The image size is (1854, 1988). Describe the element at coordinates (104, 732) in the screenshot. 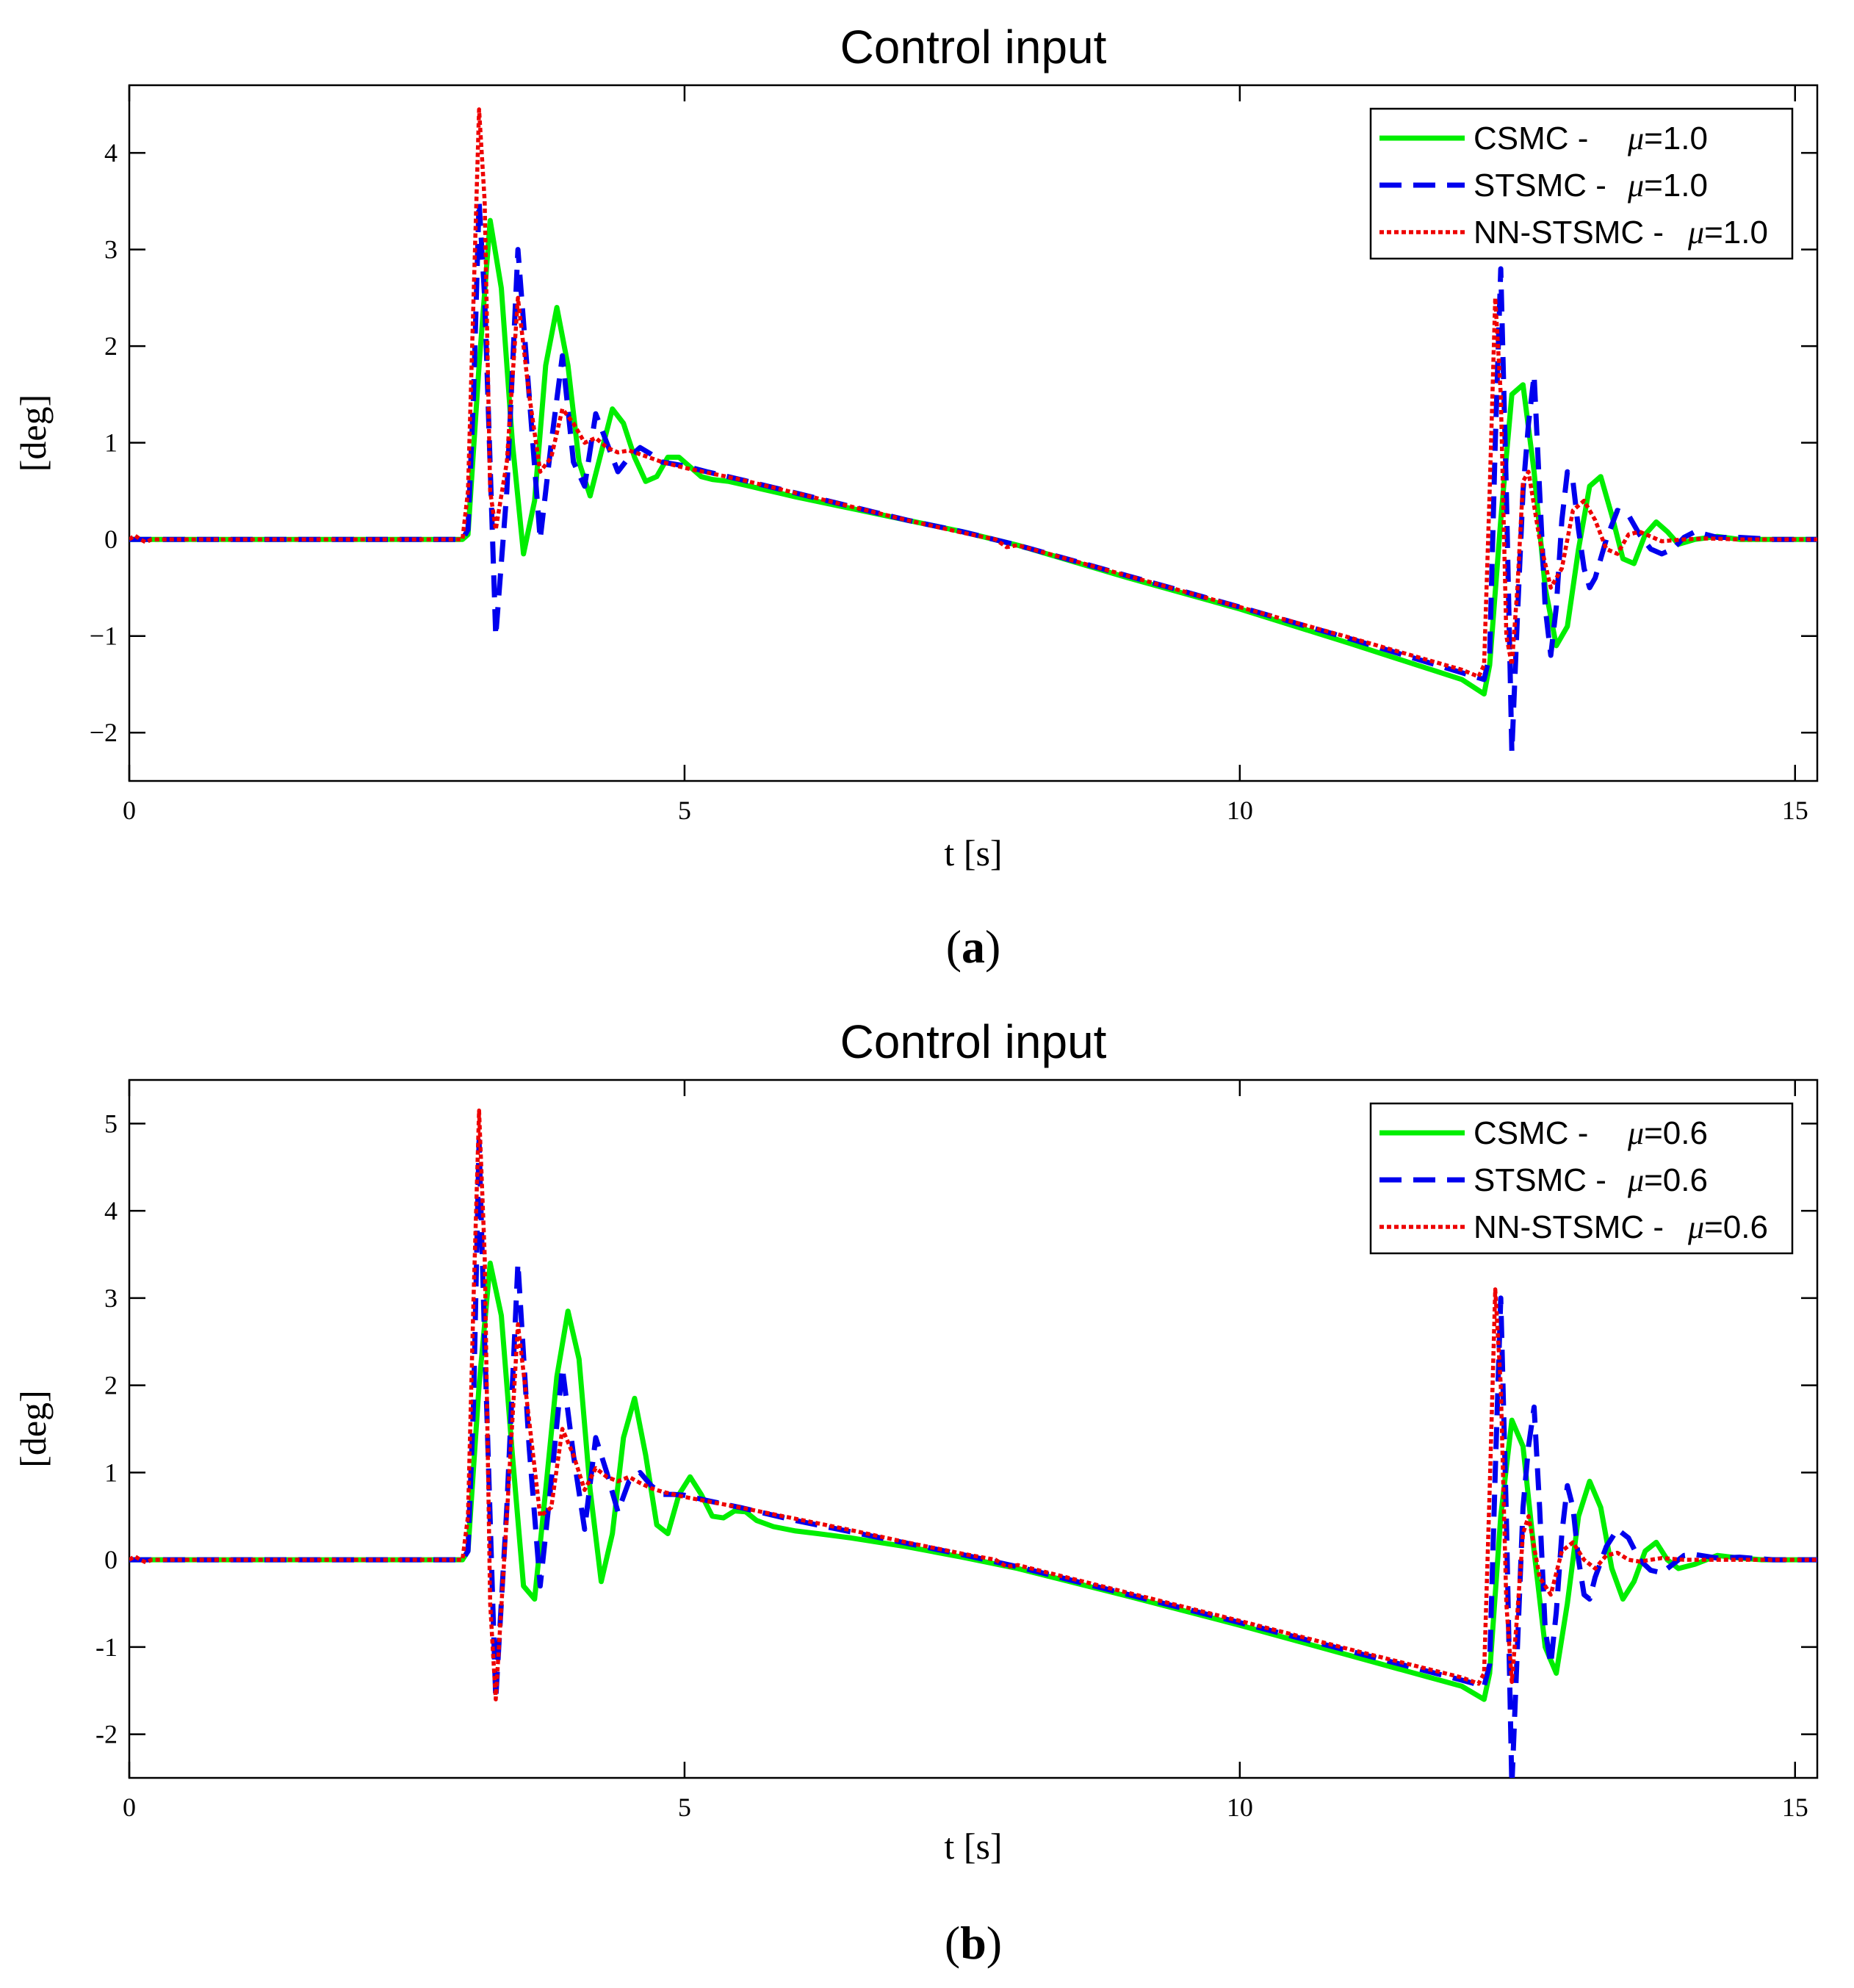

I see `y-tick-label: −2` at that location.